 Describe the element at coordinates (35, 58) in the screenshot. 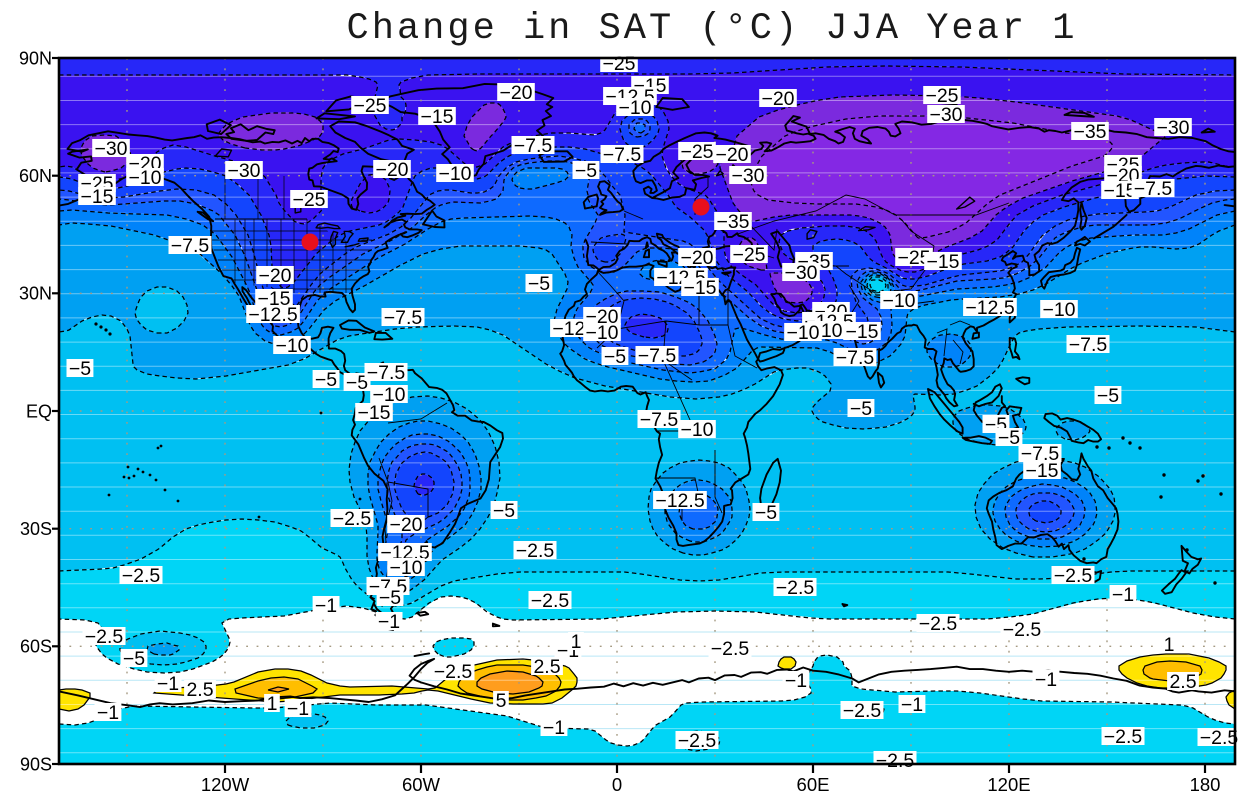

I see `svg-text: 90N` at that location.